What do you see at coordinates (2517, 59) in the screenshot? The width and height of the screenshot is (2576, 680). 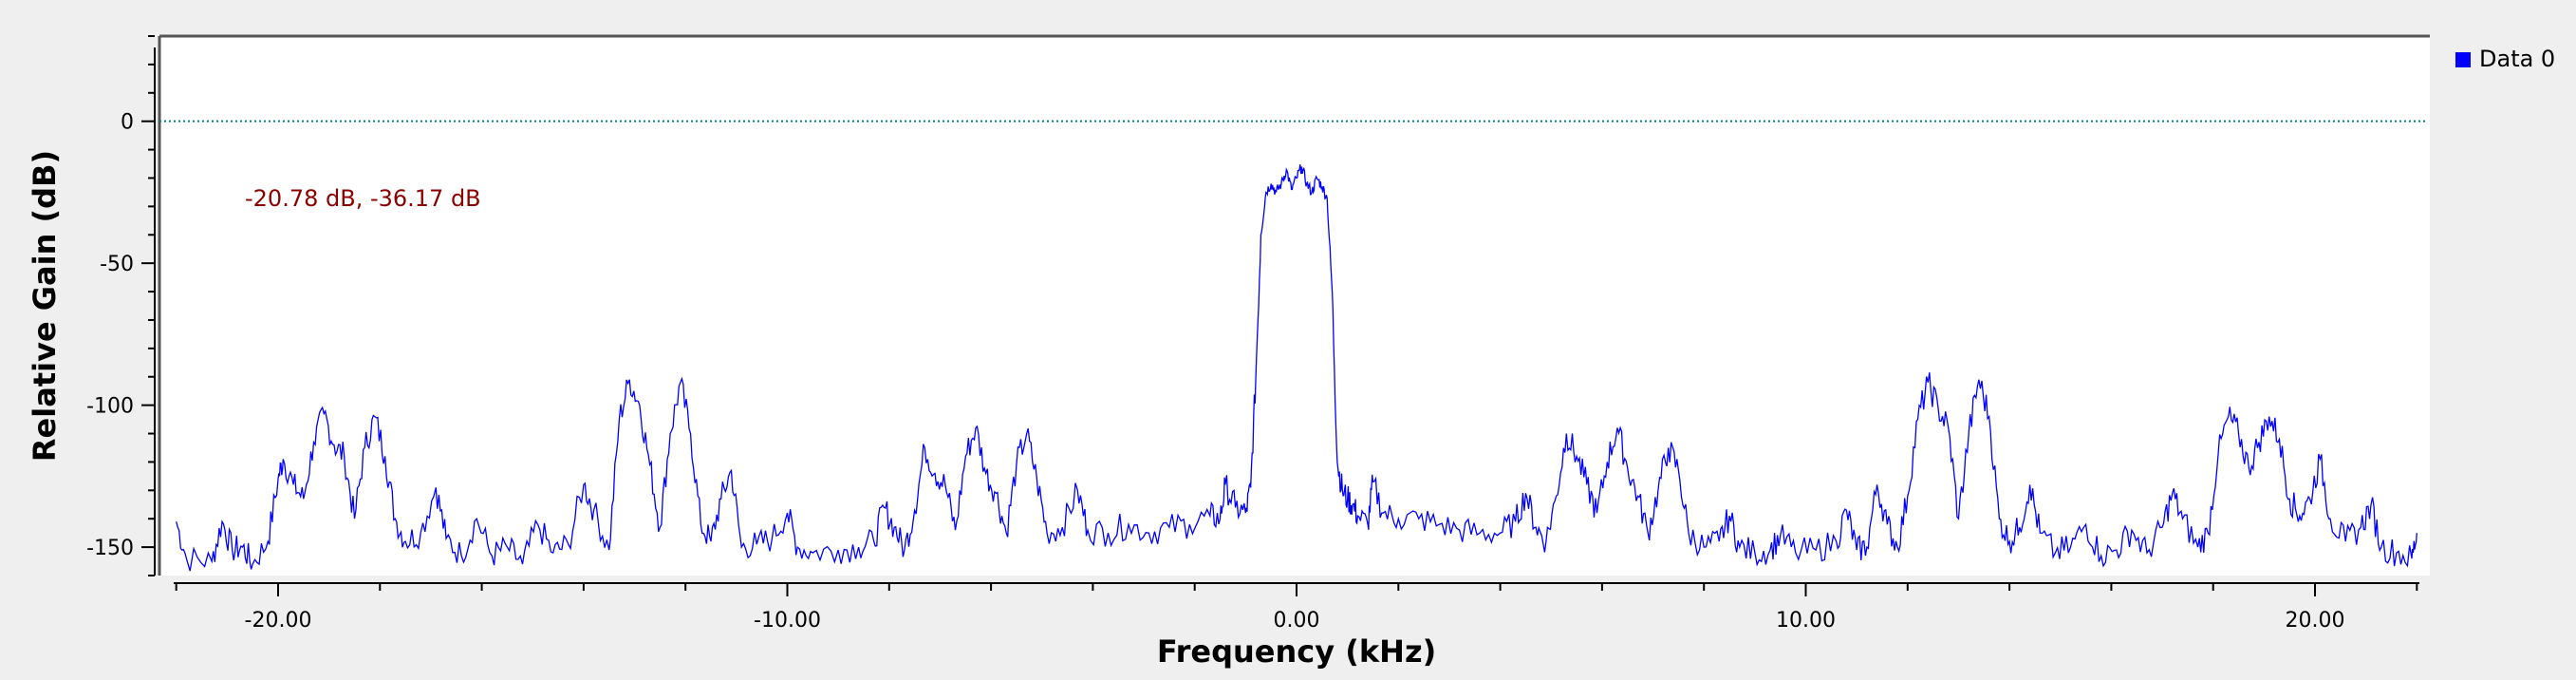 I see `legend-label-data-0: Data 0` at bounding box center [2517, 59].